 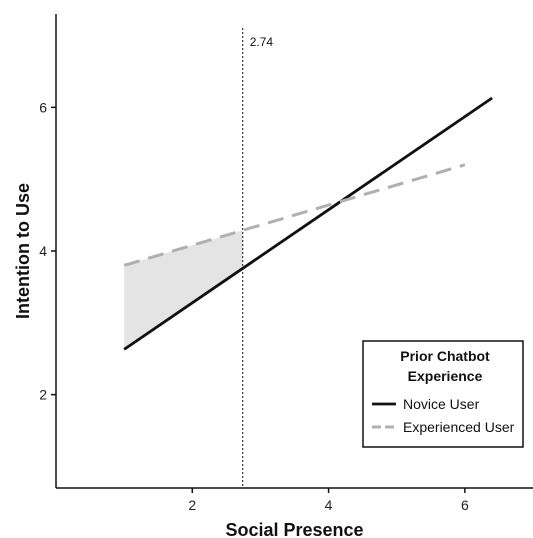 I want to click on x-tick-label: 4, so click(x=329, y=505).